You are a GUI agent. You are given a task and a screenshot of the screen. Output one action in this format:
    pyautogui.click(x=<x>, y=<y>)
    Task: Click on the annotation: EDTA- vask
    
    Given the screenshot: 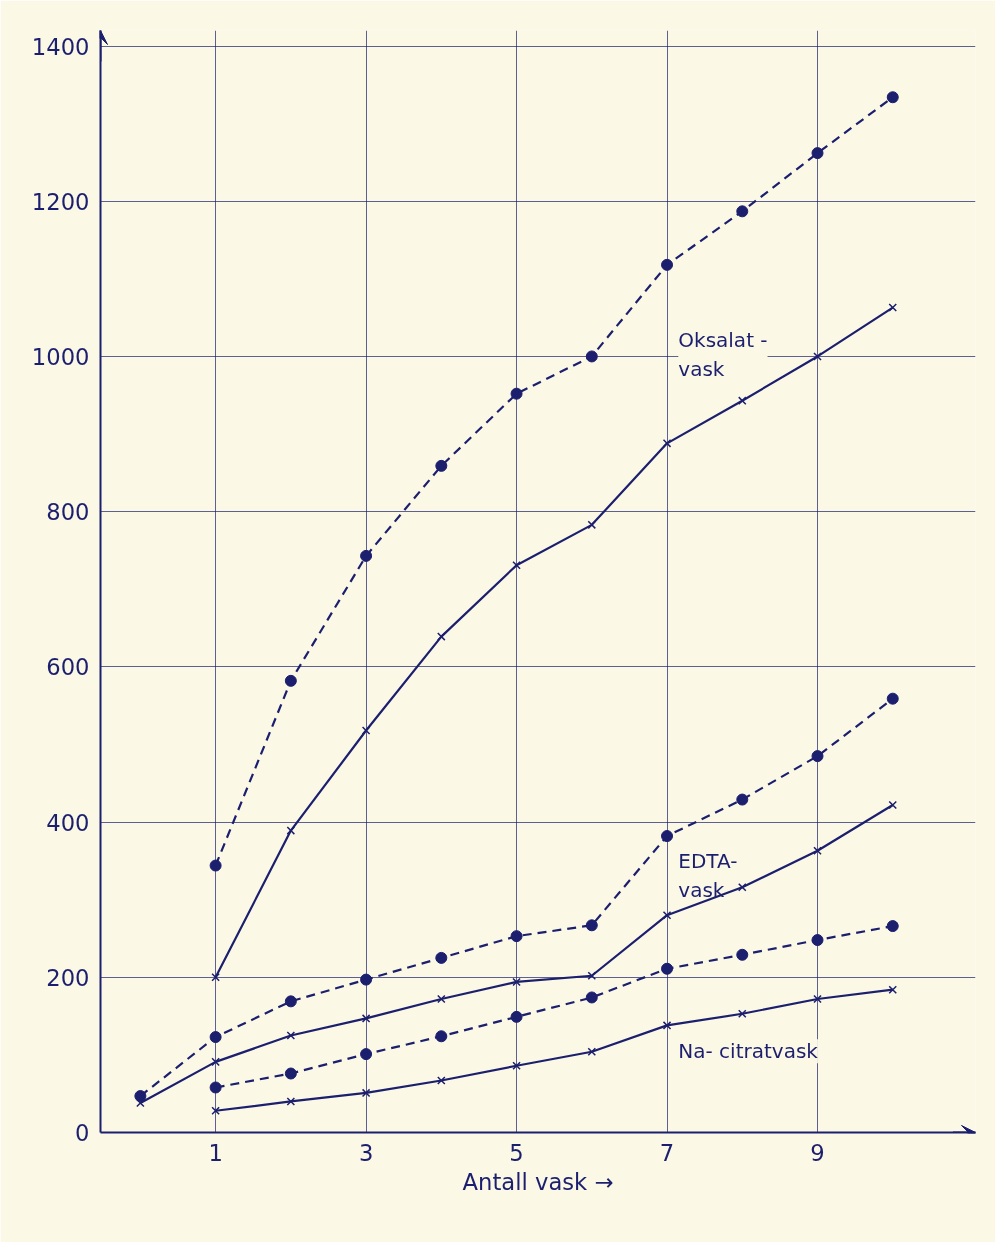 What is the action you would take?
    pyautogui.click(x=708, y=876)
    